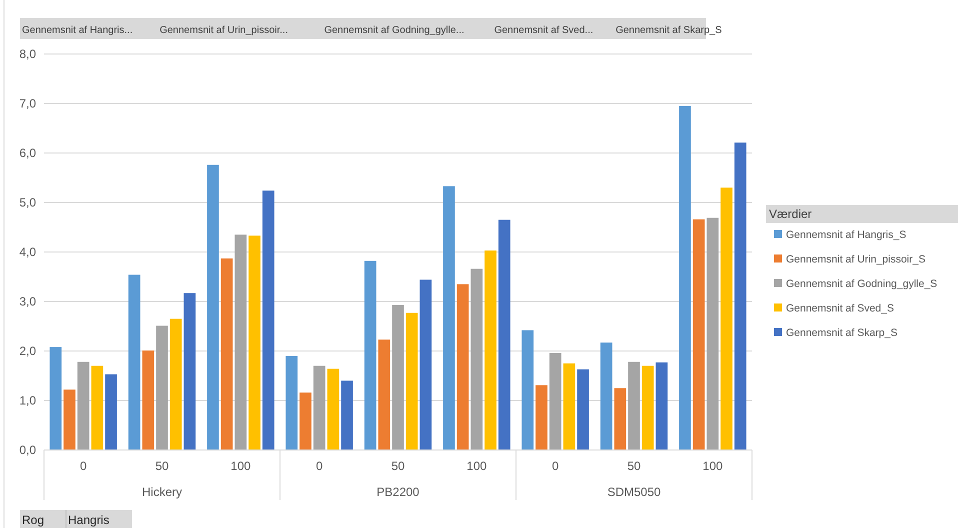 This screenshot has height=528, width=958. Describe the element at coordinates (89, 520) in the screenshot. I see `text: Hangris` at that location.